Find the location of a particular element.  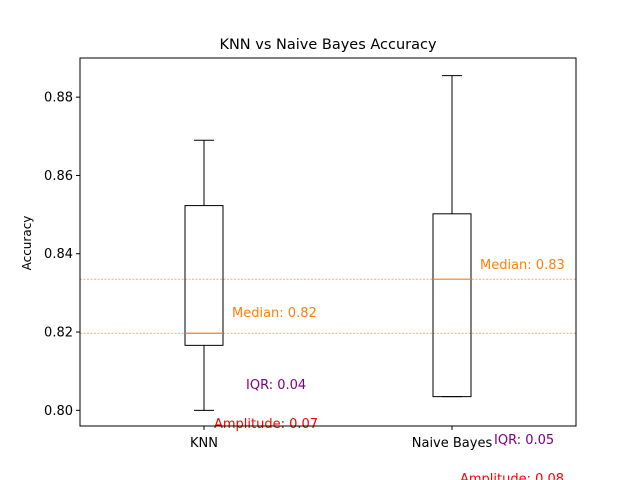

iqr-label: IQR: 0.04 is located at coordinates (276, 385).